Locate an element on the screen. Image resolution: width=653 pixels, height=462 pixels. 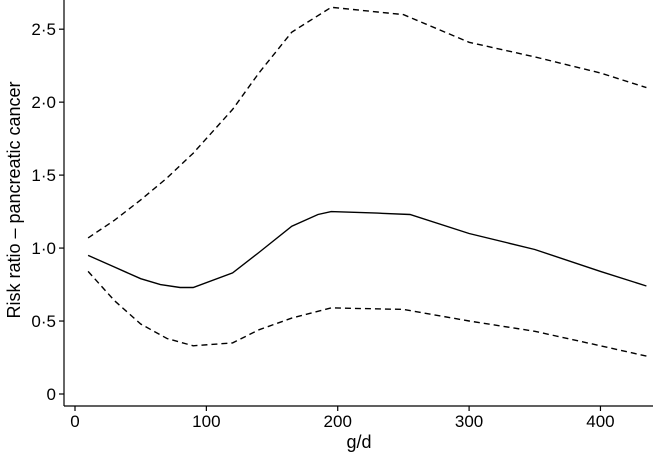
x-tick-label: 300 is located at coordinates (469, 421).